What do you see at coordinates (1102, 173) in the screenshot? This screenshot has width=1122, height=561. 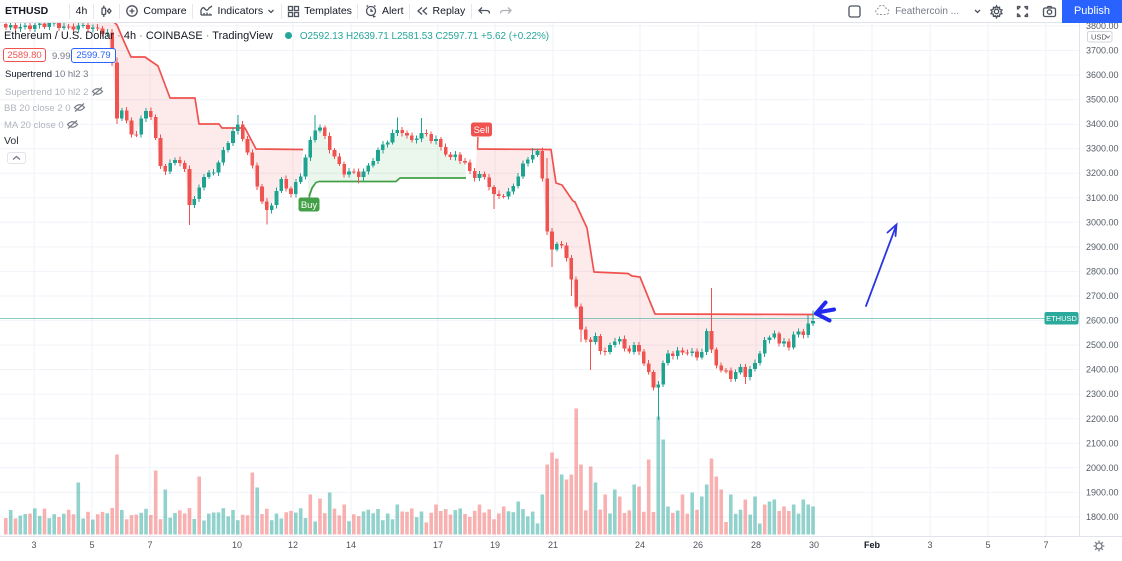 I see `svg-text: 3200.00` at bounding box center [1102, 173].